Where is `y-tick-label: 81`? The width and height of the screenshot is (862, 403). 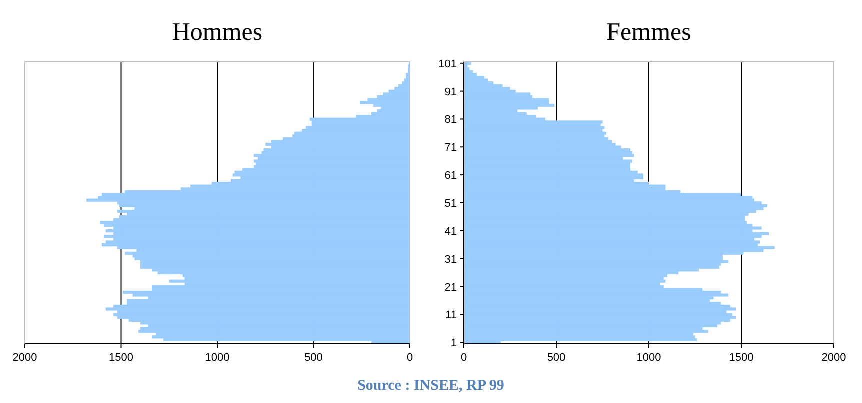 y-tick-label: 81 is located at coordinates (450, 120).